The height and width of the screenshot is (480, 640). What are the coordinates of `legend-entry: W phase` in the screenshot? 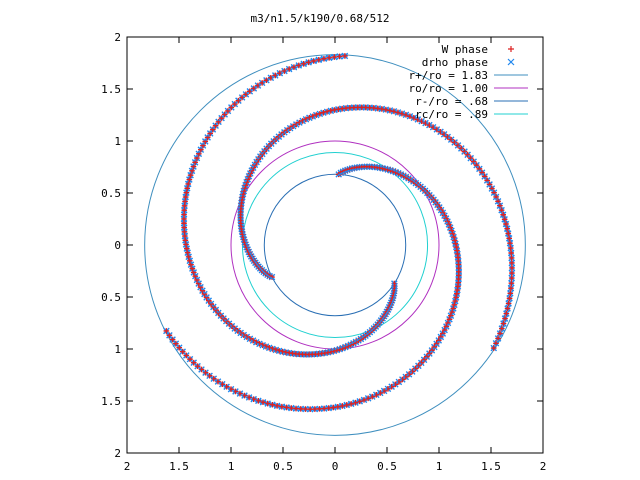 It's located at (478, 49).